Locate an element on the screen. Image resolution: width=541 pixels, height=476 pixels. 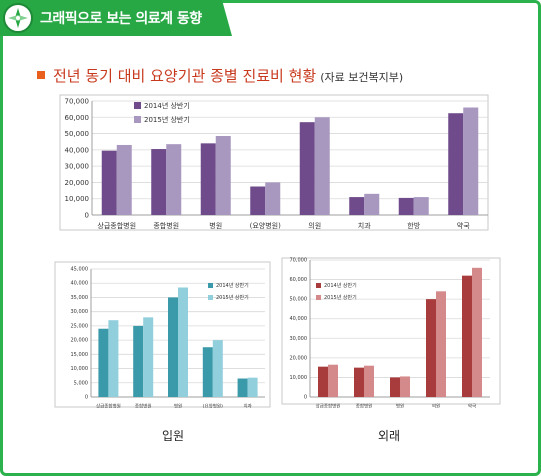
chart-2-ytick-label: 10,000 is located at coordinates (299, 378).